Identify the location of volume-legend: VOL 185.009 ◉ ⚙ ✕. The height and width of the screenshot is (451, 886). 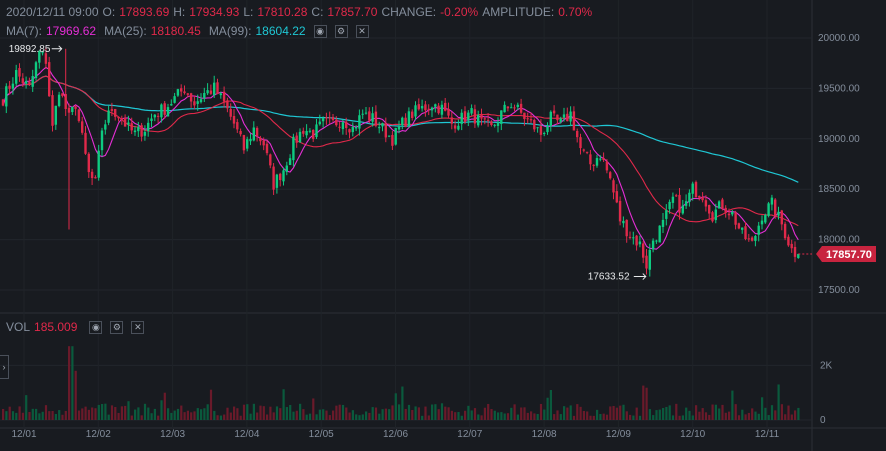
(77, 327).